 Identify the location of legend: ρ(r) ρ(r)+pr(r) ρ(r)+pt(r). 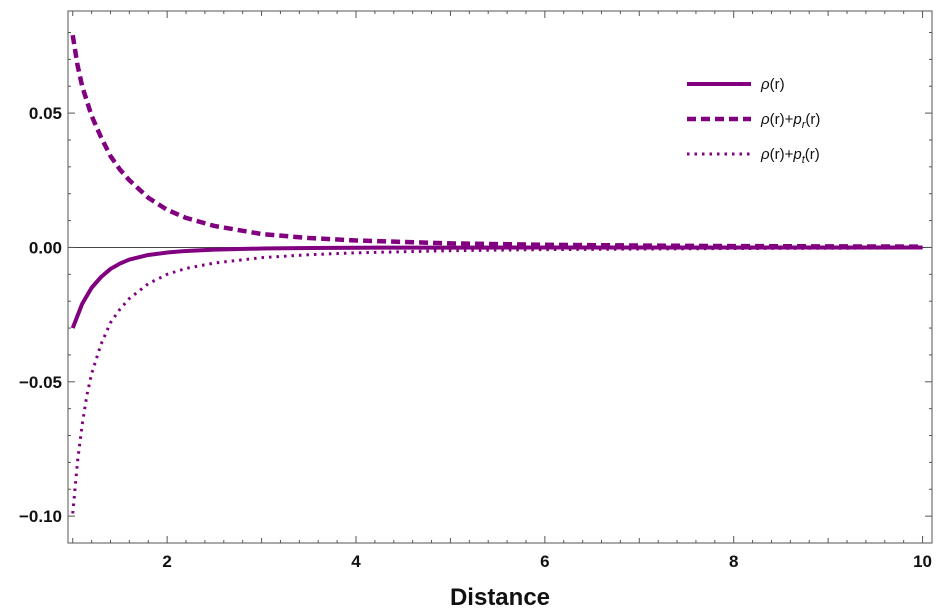
(753, 121).